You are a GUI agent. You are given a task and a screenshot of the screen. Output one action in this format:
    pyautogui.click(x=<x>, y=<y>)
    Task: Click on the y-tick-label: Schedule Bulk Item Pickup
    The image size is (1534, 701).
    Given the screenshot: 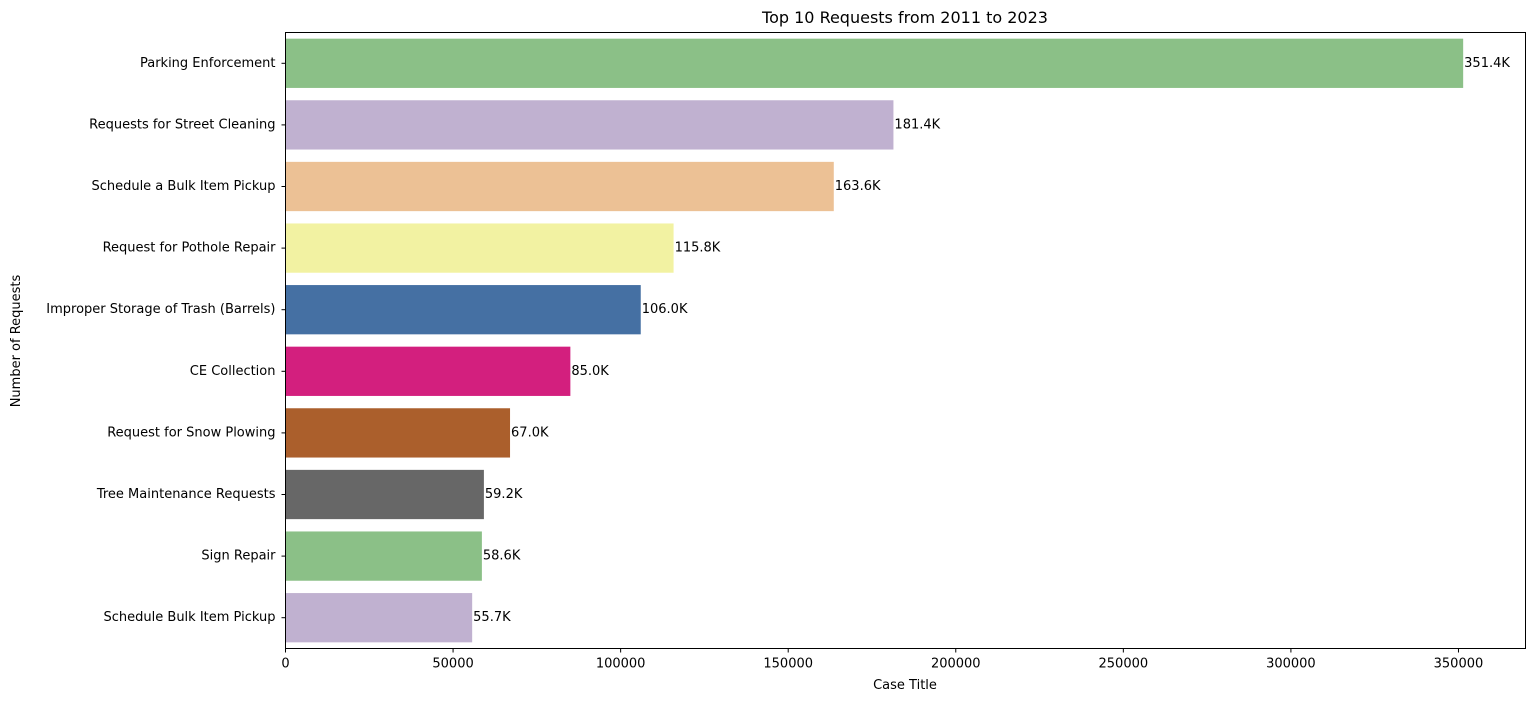 What is the action you would take?
    pyautogui.click(x=190, y=617)
    